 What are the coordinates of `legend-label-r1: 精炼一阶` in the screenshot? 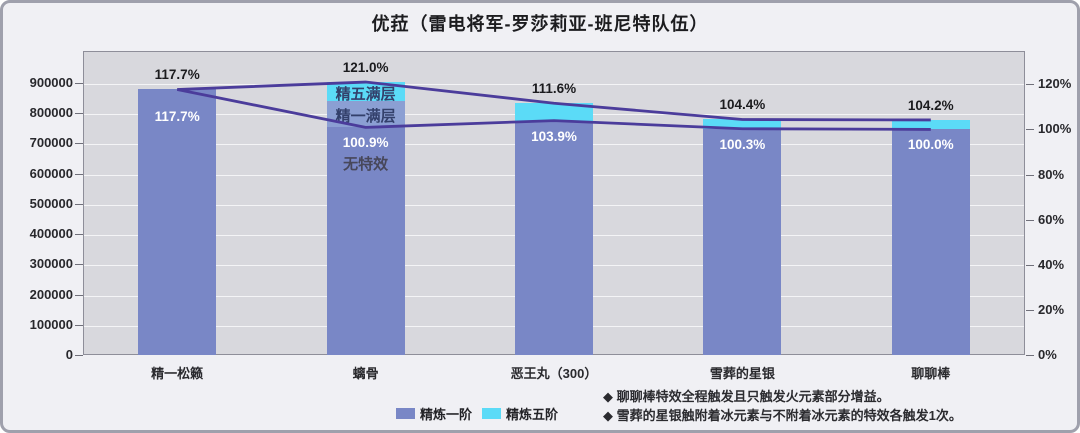 It's located at (446, 414).